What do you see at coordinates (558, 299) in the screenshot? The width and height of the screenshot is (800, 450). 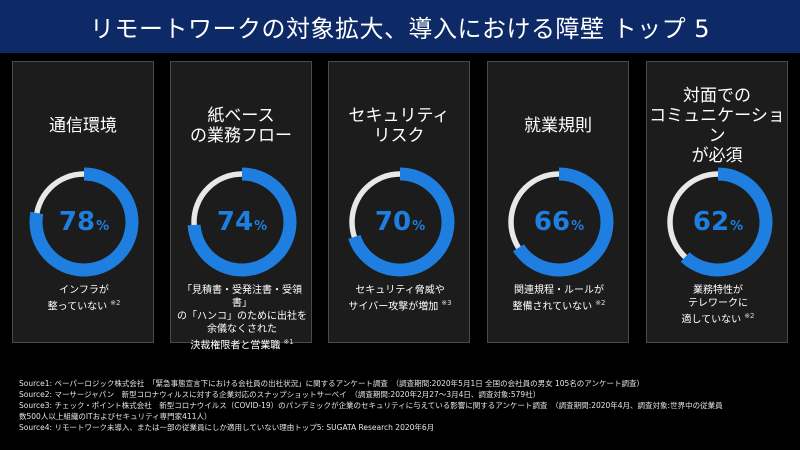 I see `note-text: 関連規程・ルールが 整備されていない` at bounding box center [558, 299].